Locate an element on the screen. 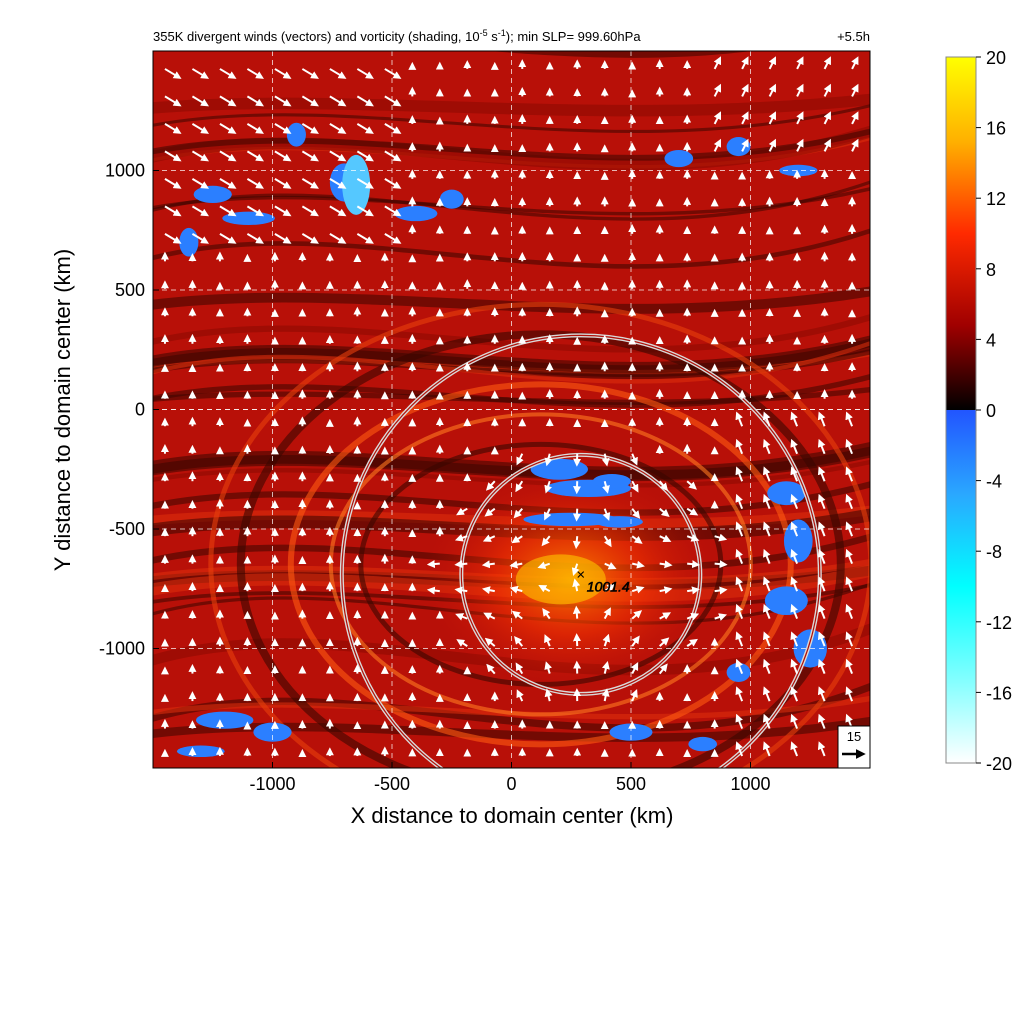 This screenshot has width=1024, height=1024. y-tick-label: 0 is located at coordinates (140, 410).